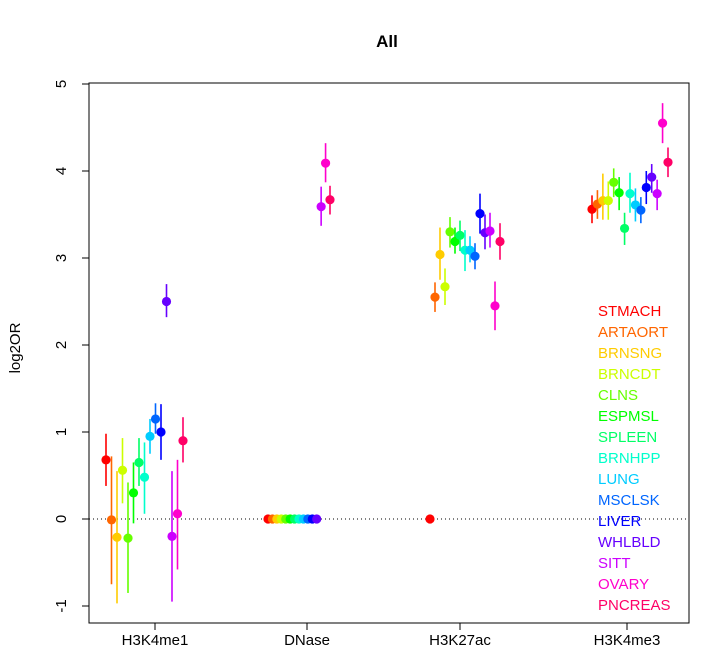 This screenshot has width=709, height=670. Describe the element at coordinates (61, 345) in the screenshot. I see `y-tick-label: 2` at that location.